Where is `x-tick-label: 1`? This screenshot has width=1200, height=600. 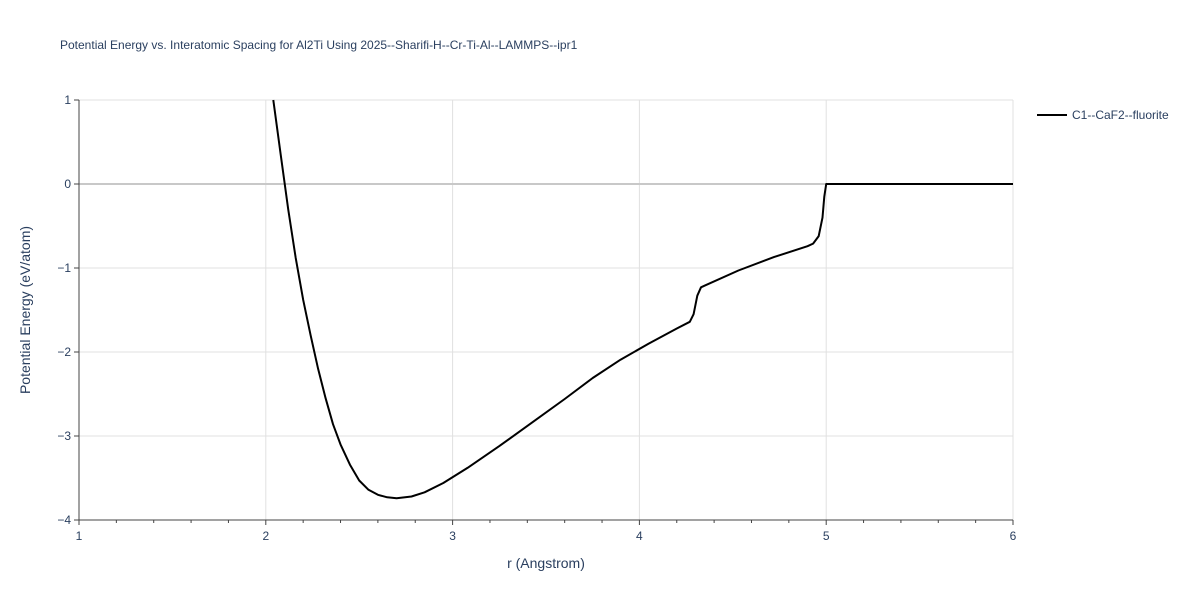
x-tick-label: 1 is located at coordinates (79, 536).